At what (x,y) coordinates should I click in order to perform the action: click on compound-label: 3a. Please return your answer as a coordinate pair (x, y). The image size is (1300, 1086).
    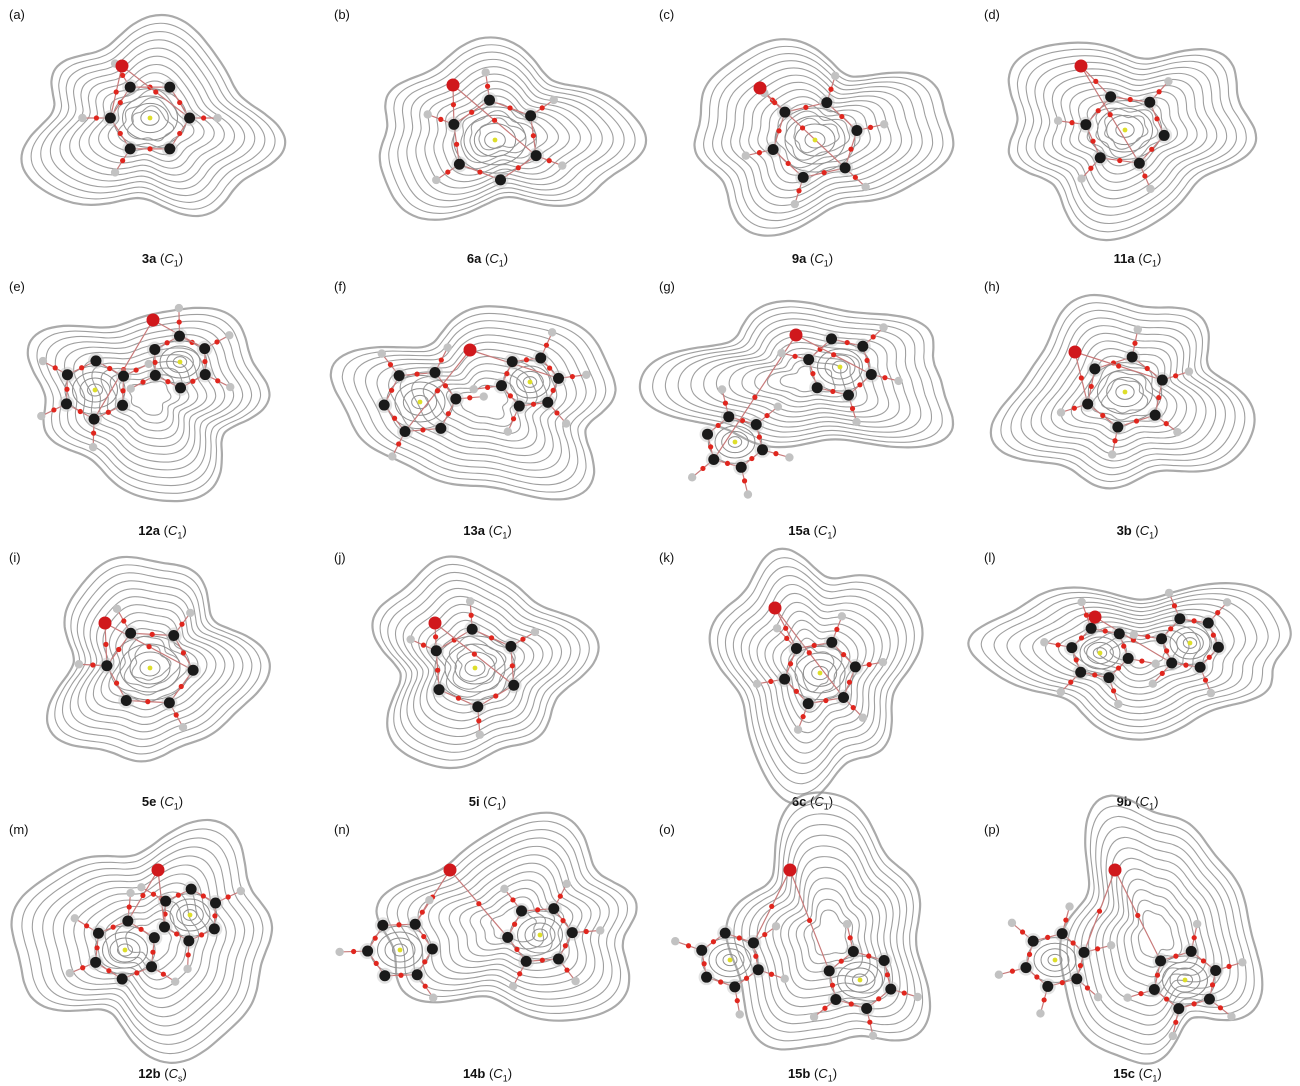
    Looking at the image, I should click on (149, 259).